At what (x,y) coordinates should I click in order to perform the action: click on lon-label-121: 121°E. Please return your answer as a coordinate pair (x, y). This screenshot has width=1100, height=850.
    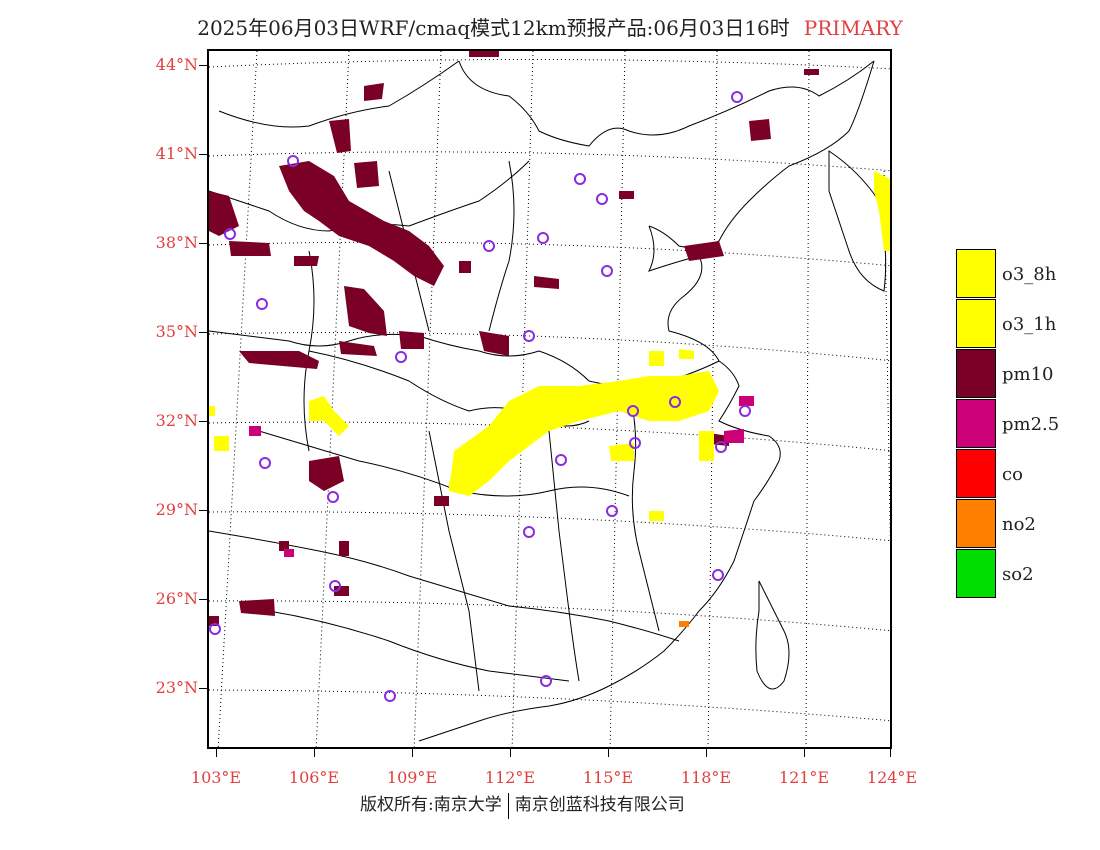
    Looking at the image, I should click on (804, 777).